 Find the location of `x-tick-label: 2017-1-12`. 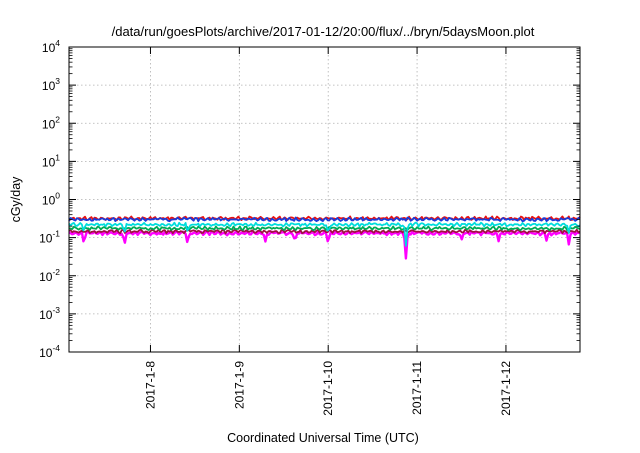

x-tick-label: 2017-1-12 is located at coordinates (506, 388).